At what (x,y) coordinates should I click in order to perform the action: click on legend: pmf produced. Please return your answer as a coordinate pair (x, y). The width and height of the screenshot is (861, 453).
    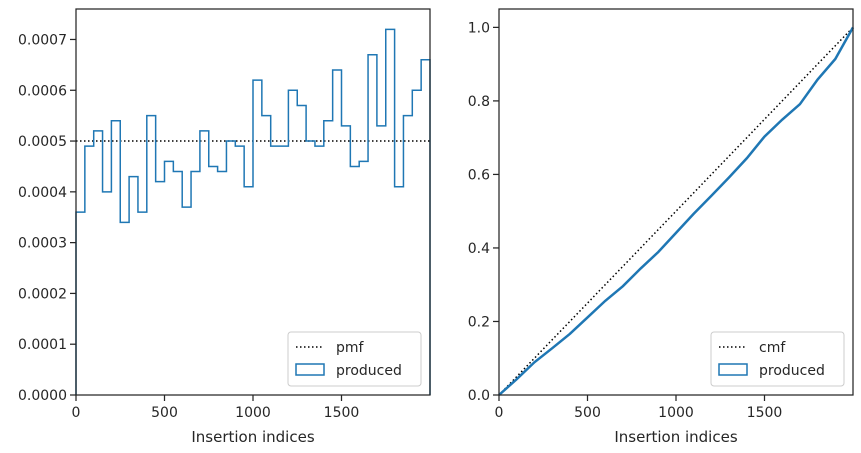
    Looking at the image, I should click on (354, 359).